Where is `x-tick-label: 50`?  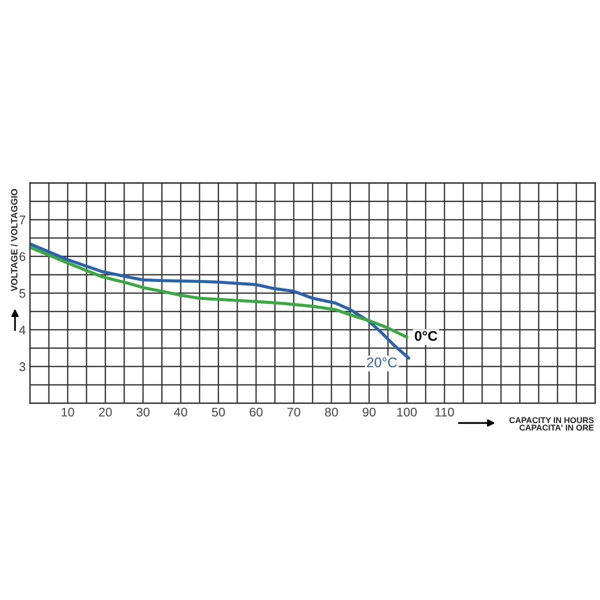 x-tick-label: 50 is located at coordinates (218, 412).